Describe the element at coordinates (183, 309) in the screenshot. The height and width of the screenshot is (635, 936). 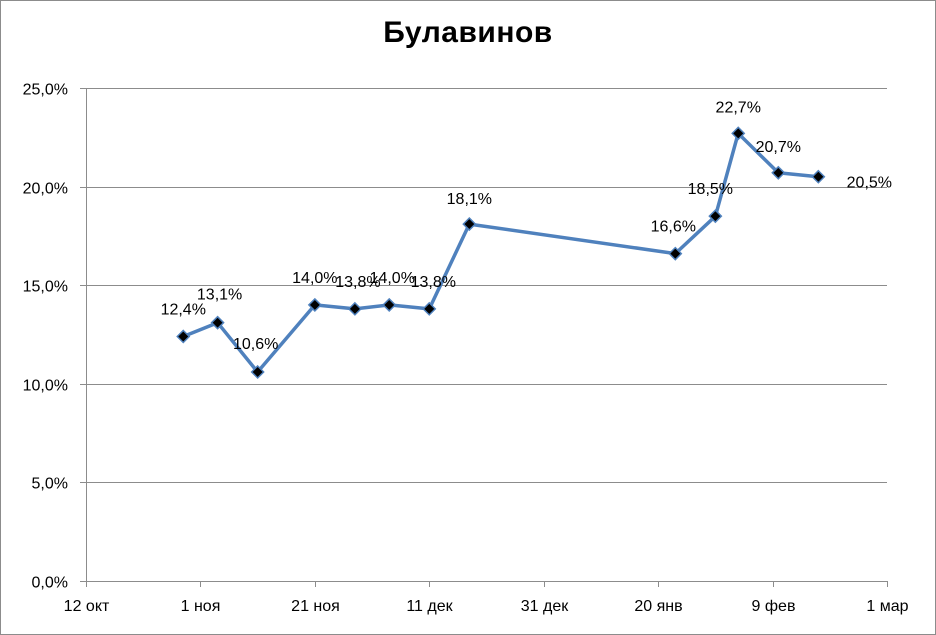
I see `data-label: 12,4%` at that location.